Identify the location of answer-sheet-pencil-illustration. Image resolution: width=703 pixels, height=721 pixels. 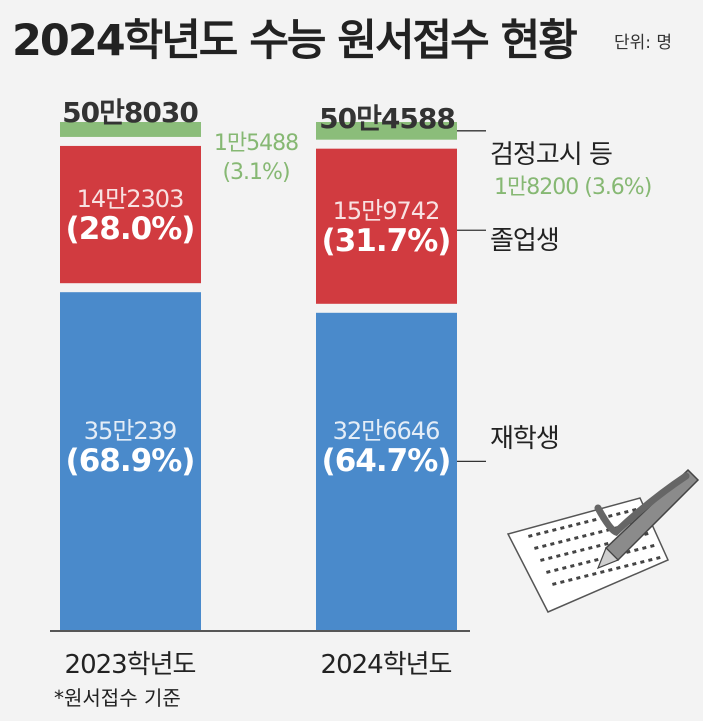
(603, 540).